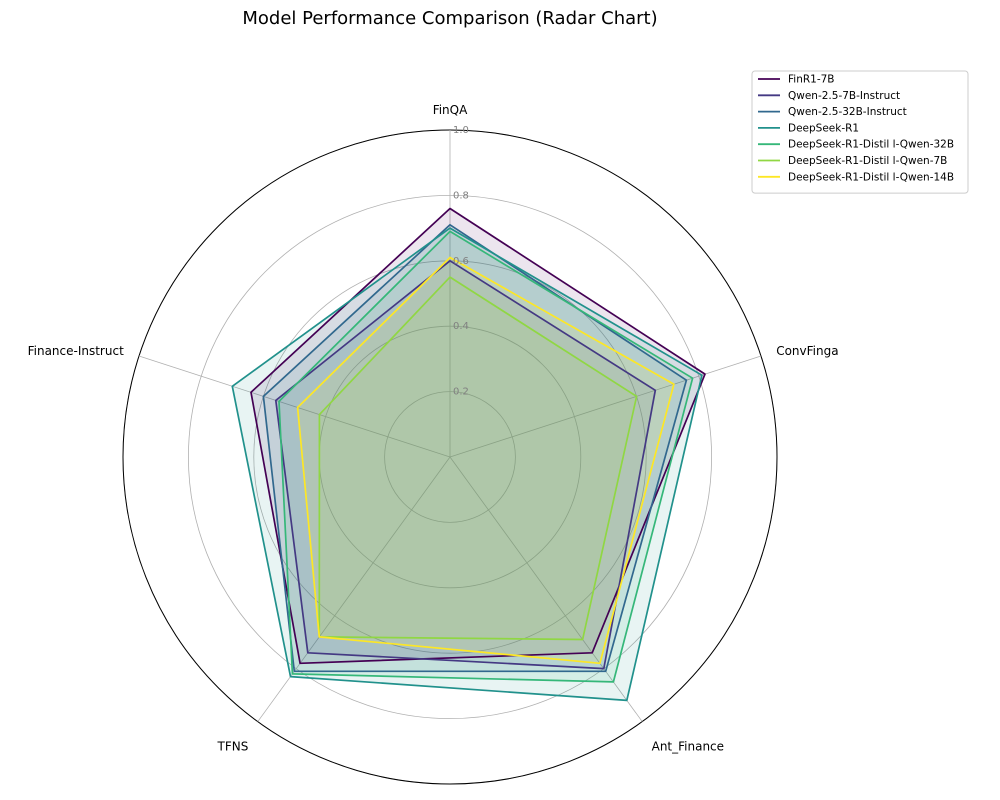 The width and height of the screenshot is (1000, 800). What do you see at coordinates (807, 351) in the screenshot?
I see `axis-label: ConvFinga` at bounding box center [807, 351].